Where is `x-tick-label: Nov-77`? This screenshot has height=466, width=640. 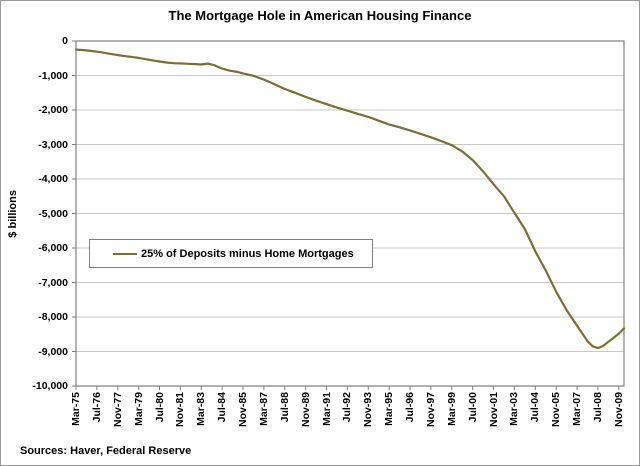 x-tick-label: Nov-77 is located at coordinates (117, 410).